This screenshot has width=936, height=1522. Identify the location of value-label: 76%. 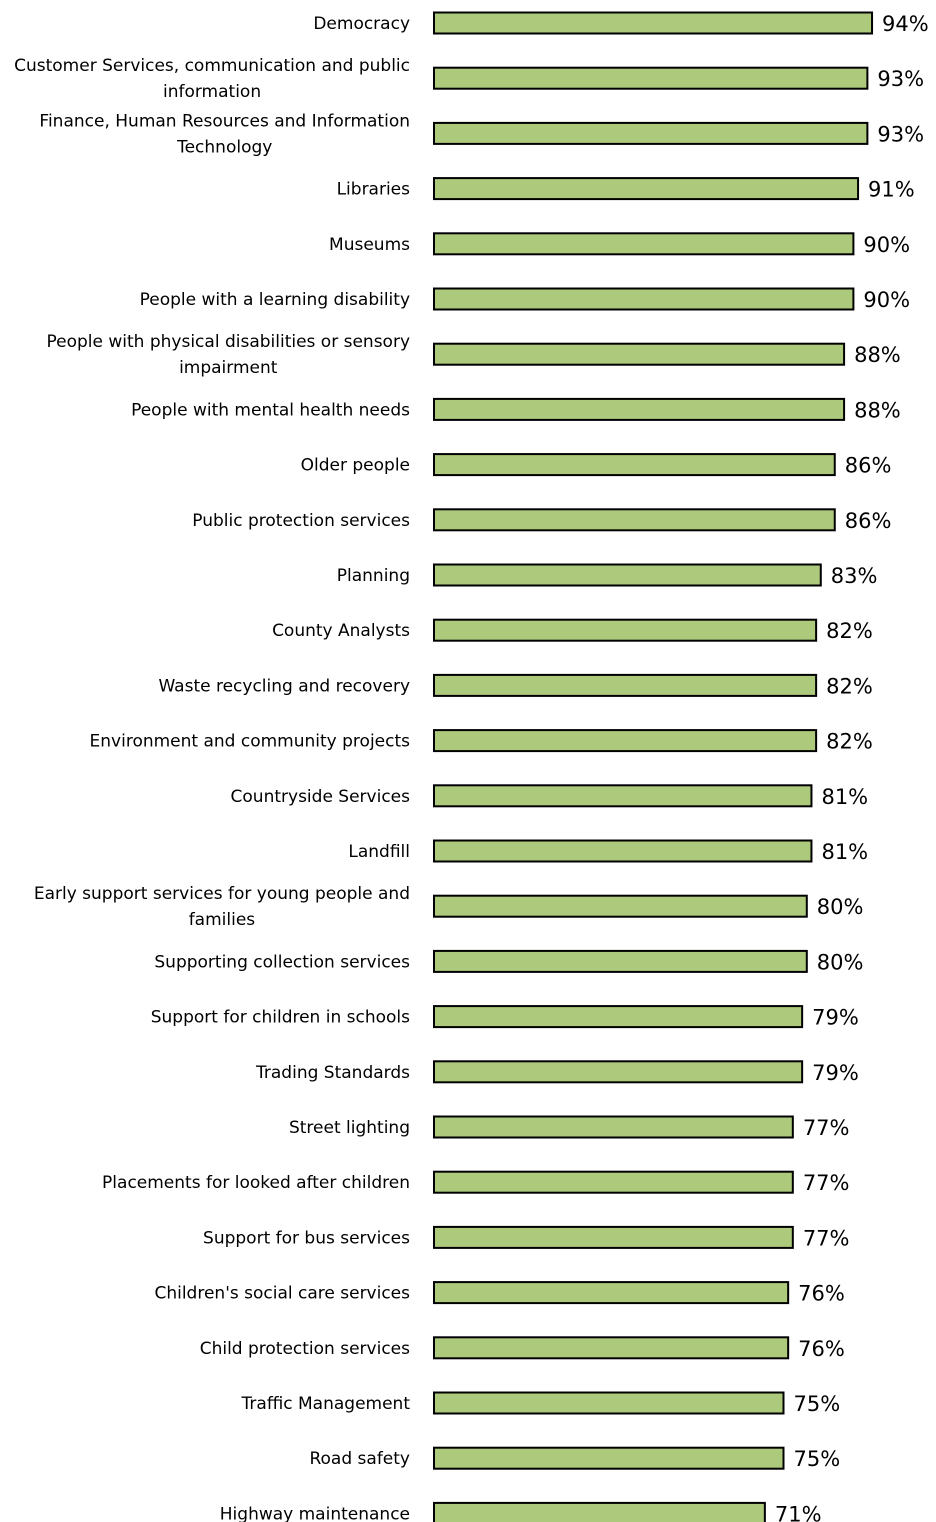
(821, 1349).